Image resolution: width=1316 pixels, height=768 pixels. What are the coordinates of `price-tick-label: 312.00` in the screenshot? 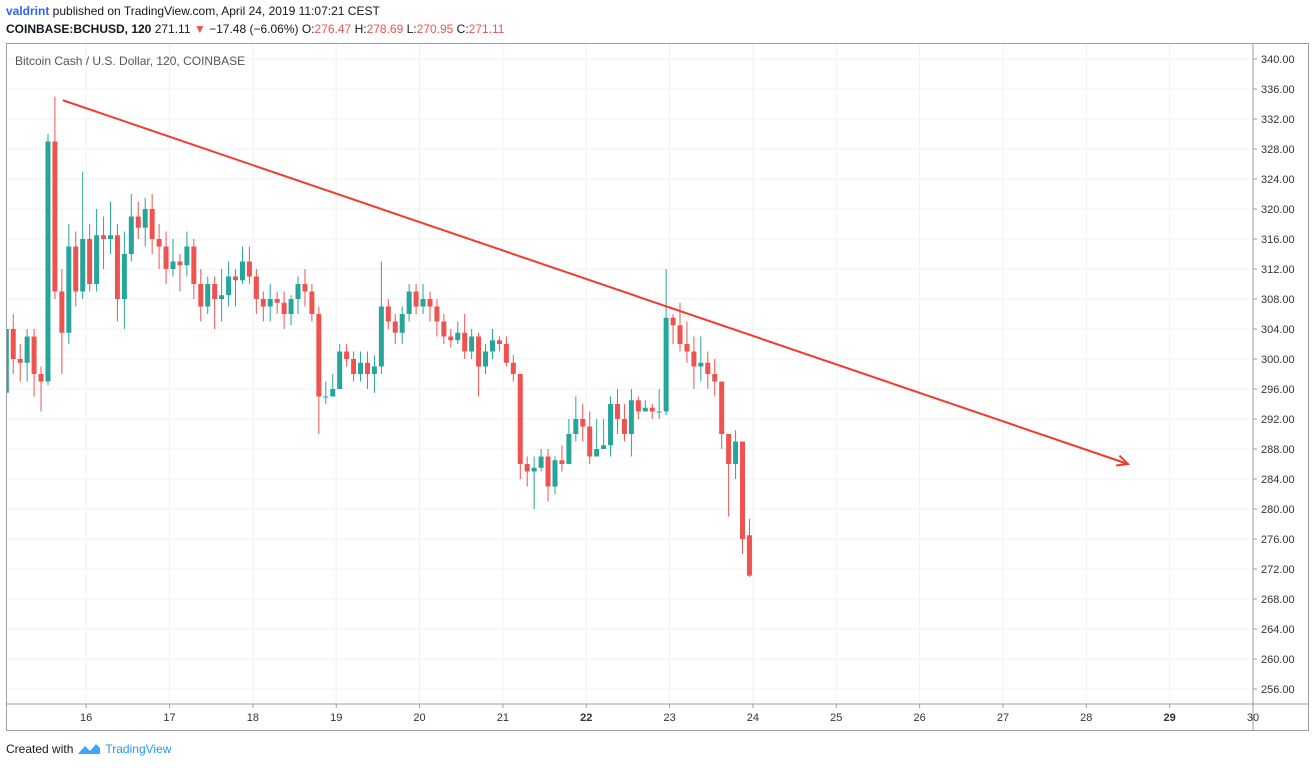 It's located at (1278, 270).